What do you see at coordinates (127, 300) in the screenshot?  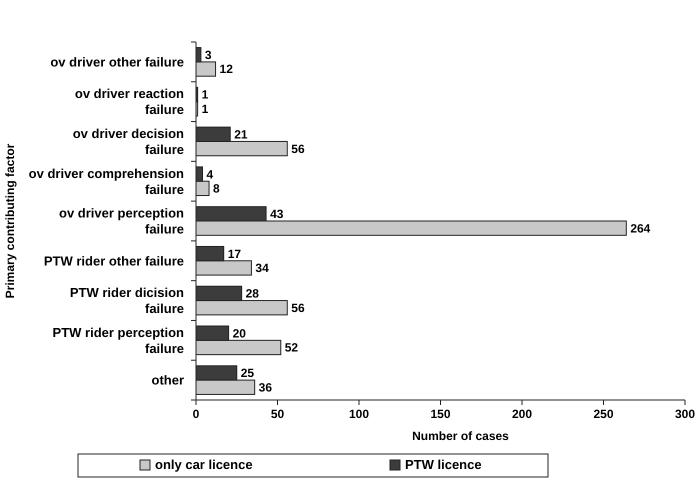 I see `y-tick-label: PTW rider dicision failure` at bounding box center [127, 300].